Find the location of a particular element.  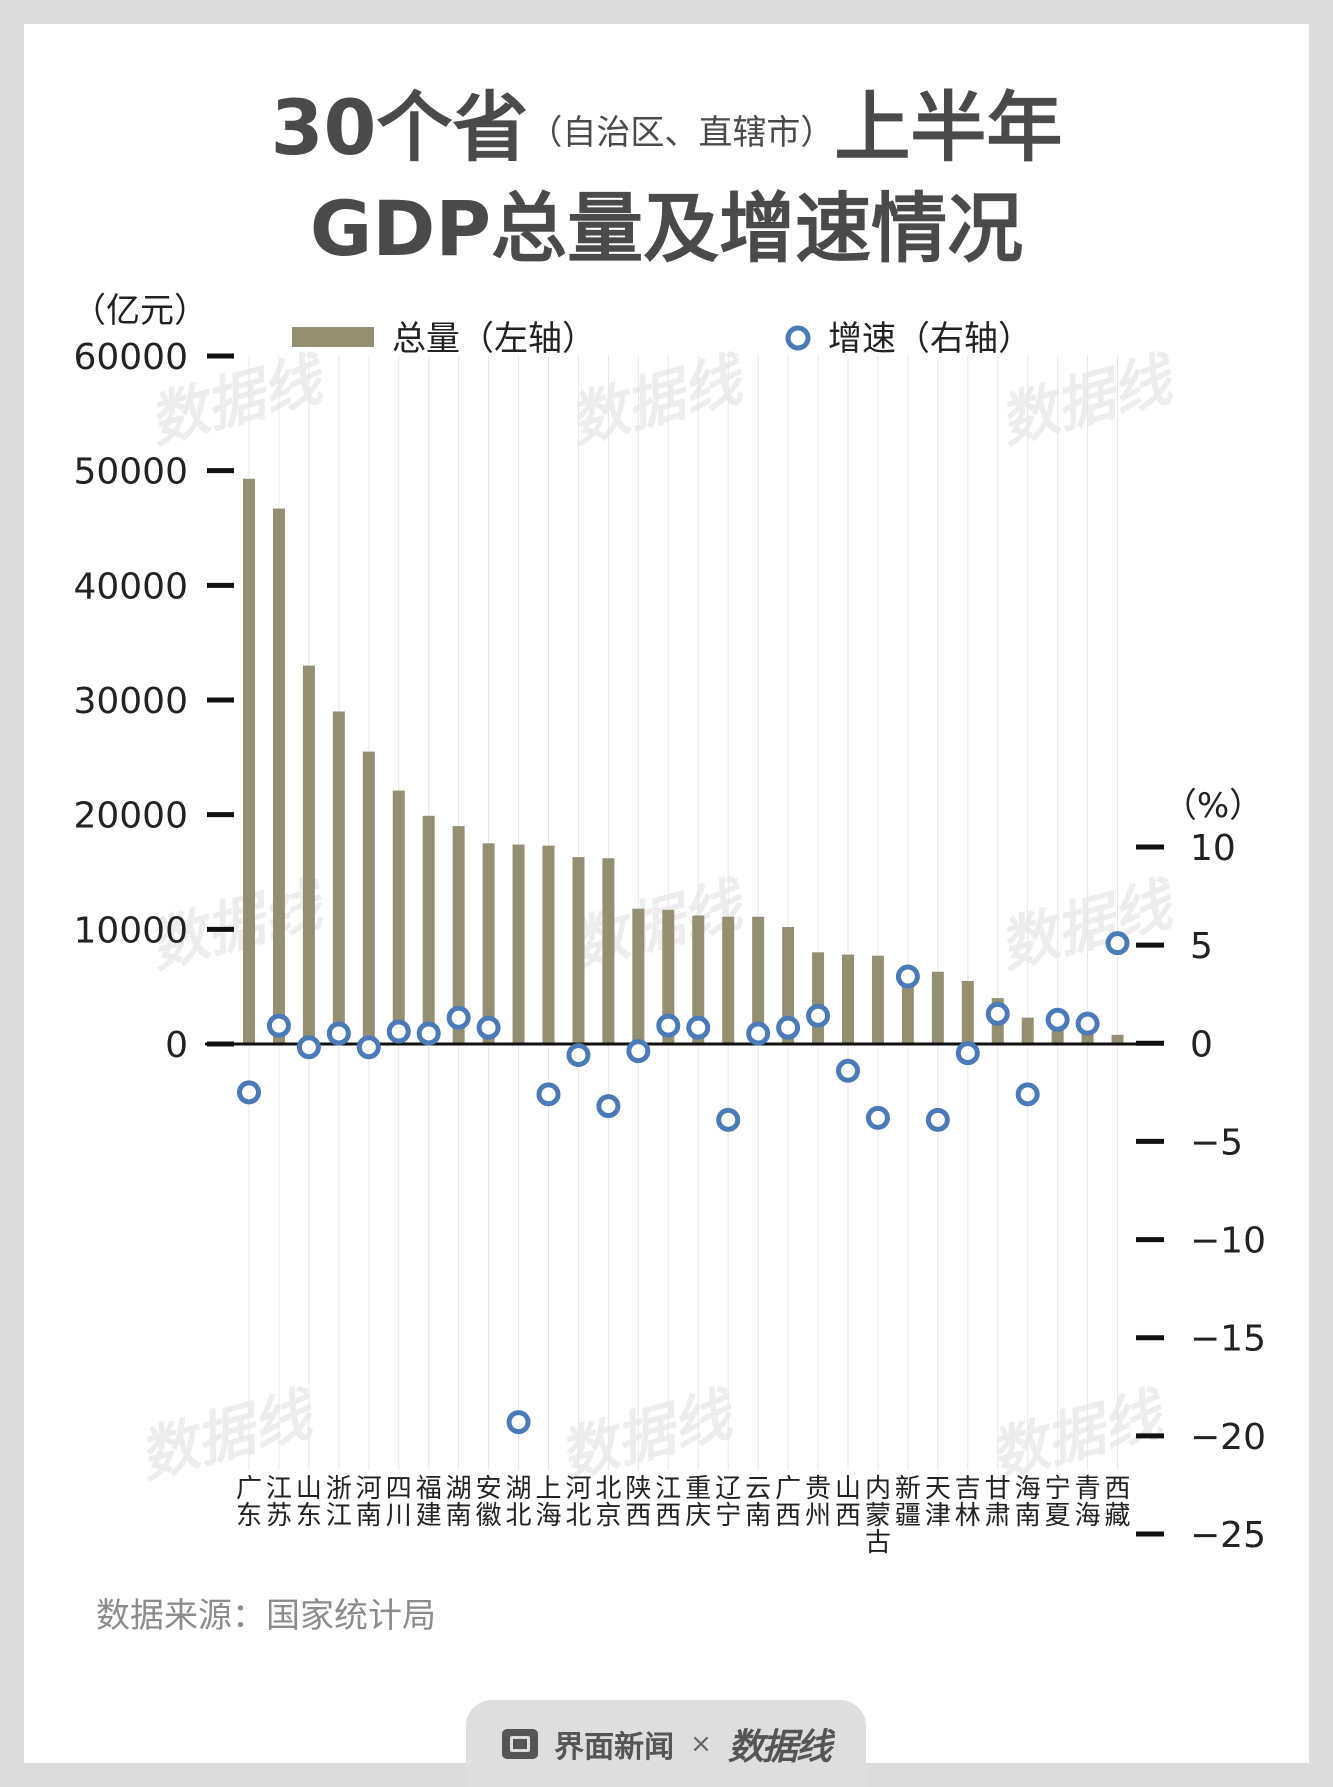

category-label-上海: 上海 is located at coordinates (548, 1502).